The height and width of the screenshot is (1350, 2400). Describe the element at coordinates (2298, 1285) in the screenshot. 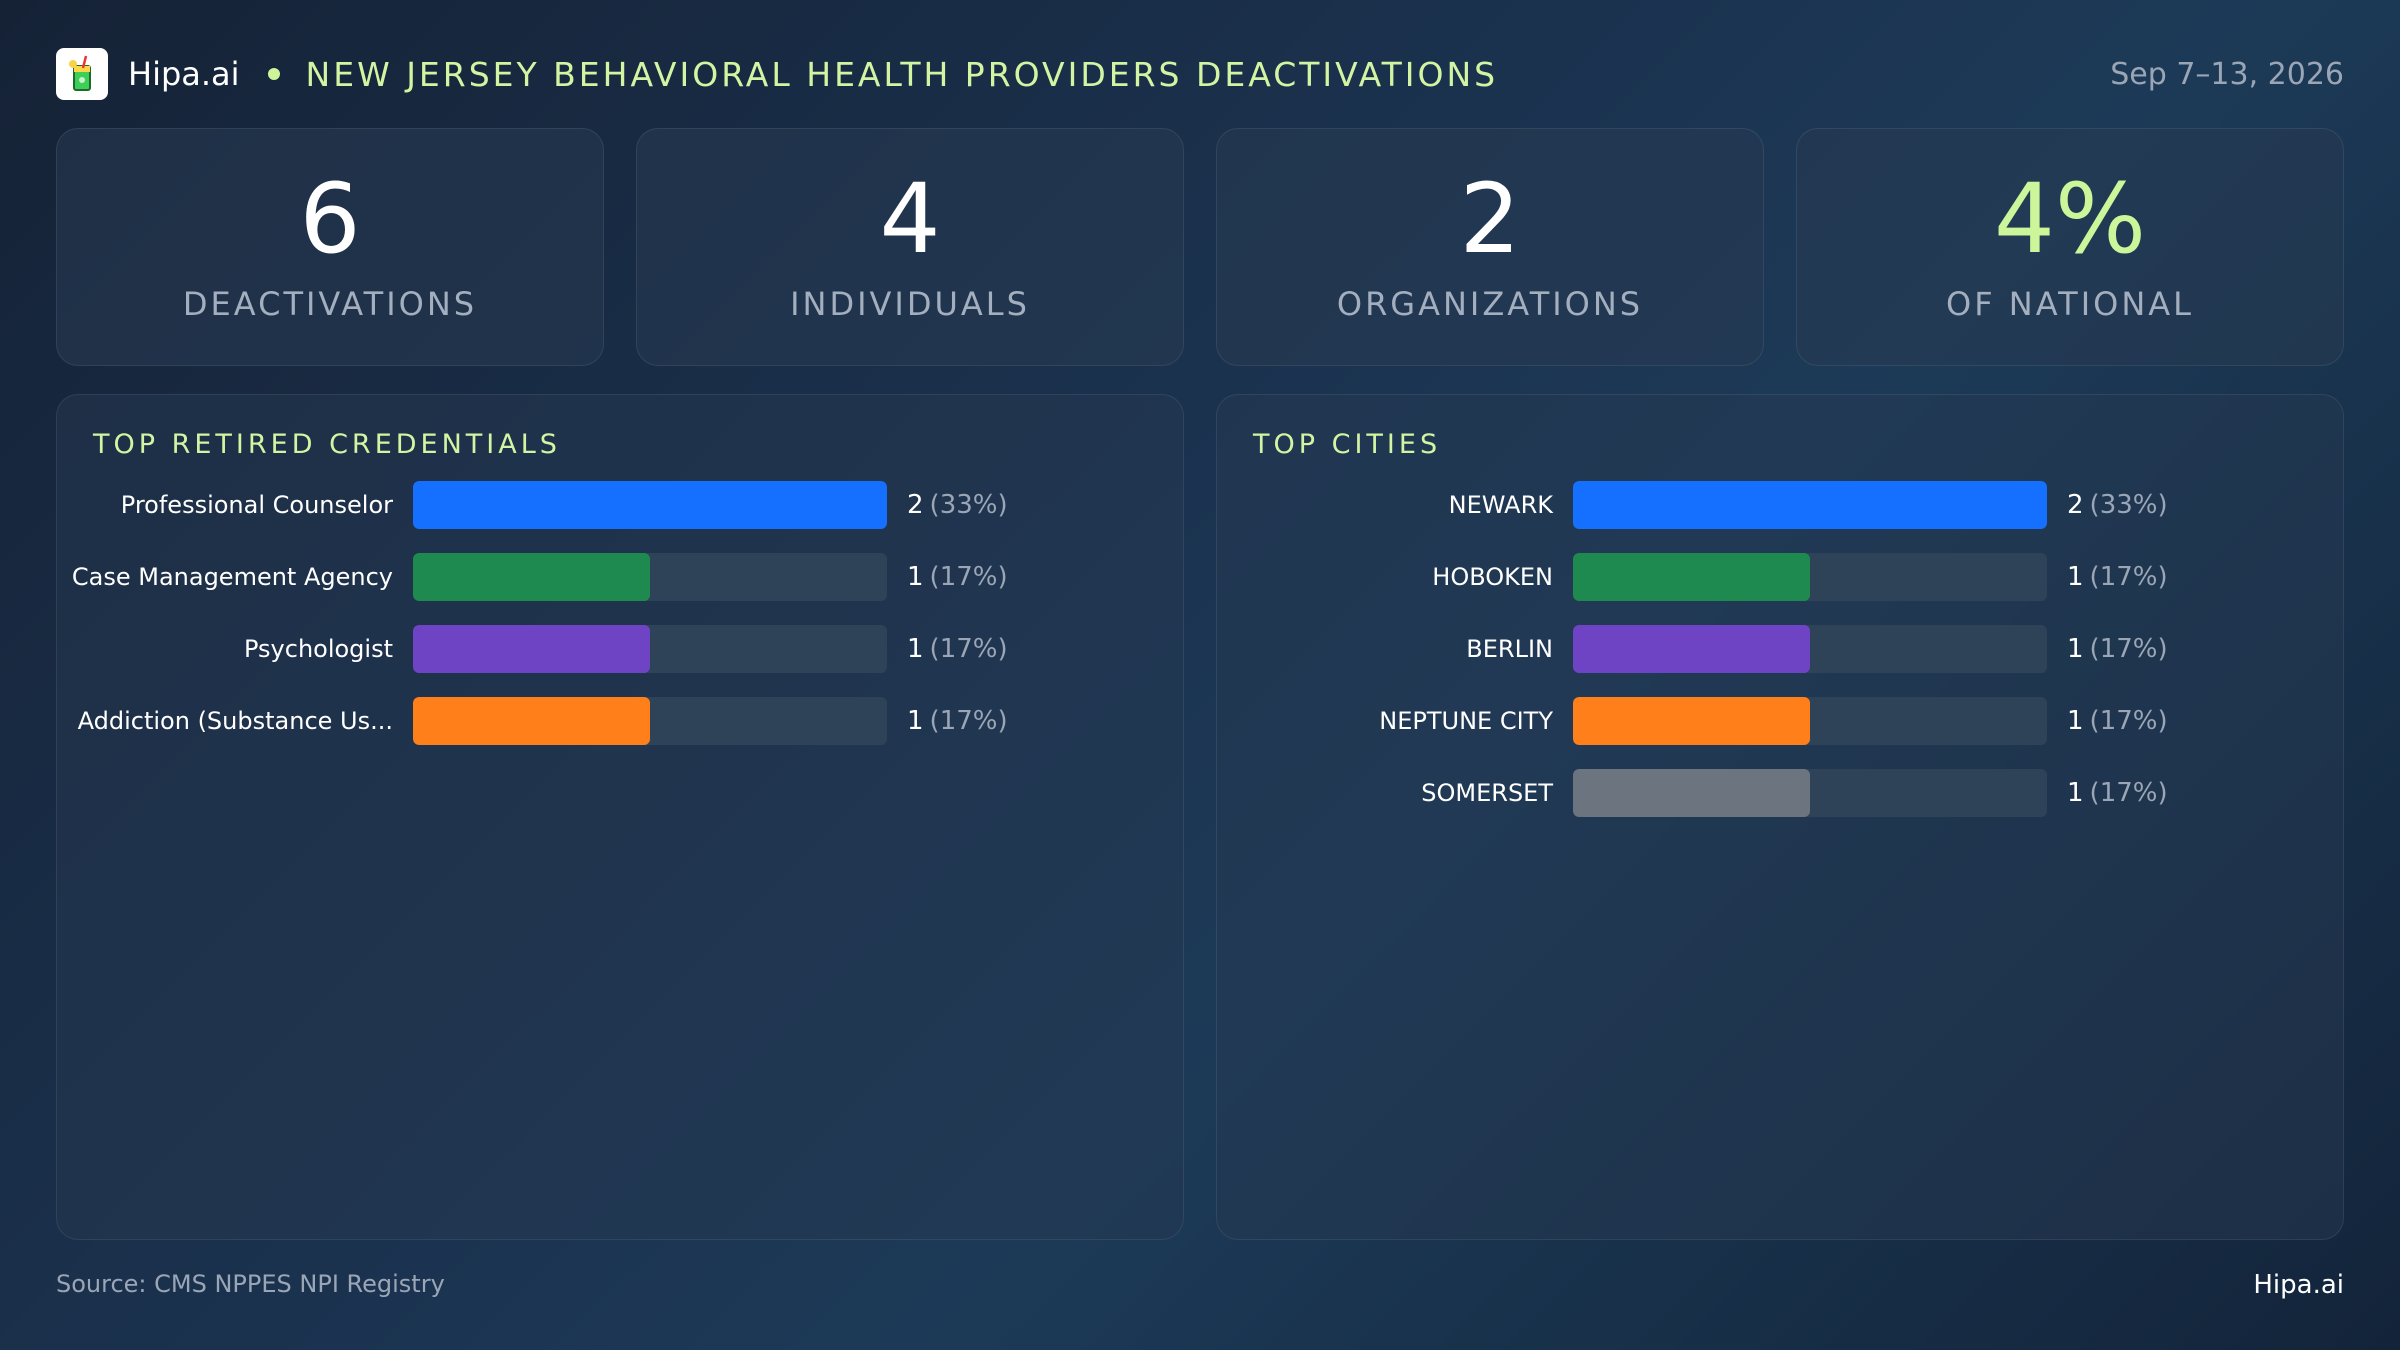

I see `footer-brand: Hipa.ai` at that location.